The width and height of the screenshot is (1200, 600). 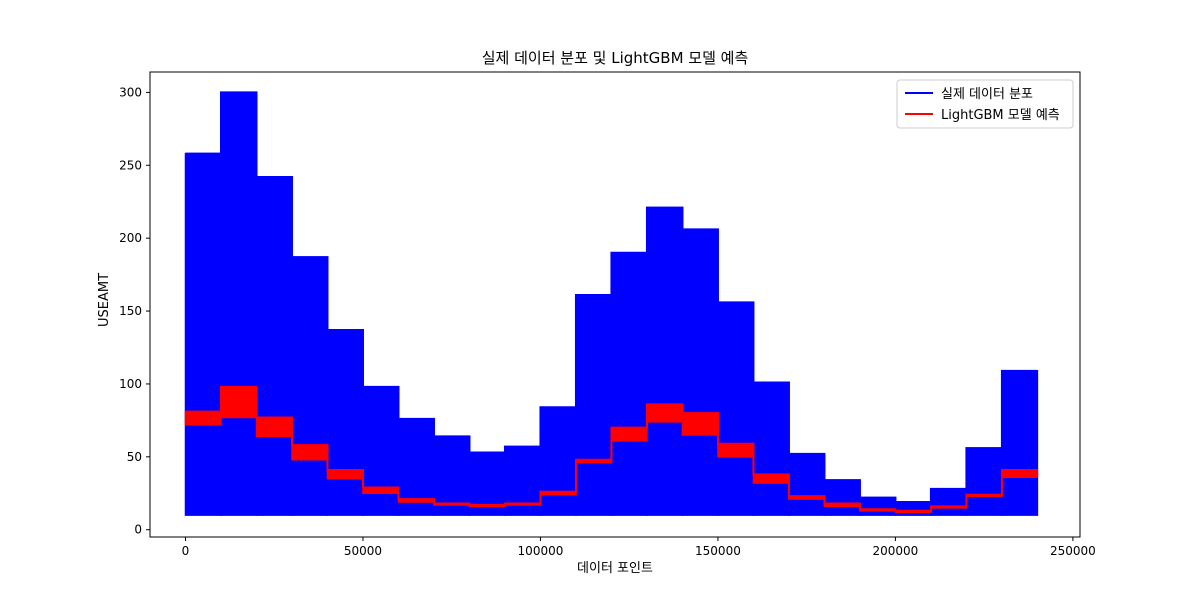 What do you see at coordinates (130, 311) in the screenshot?
I see `y-tick-label: 150` at bounding box center [130, 311].